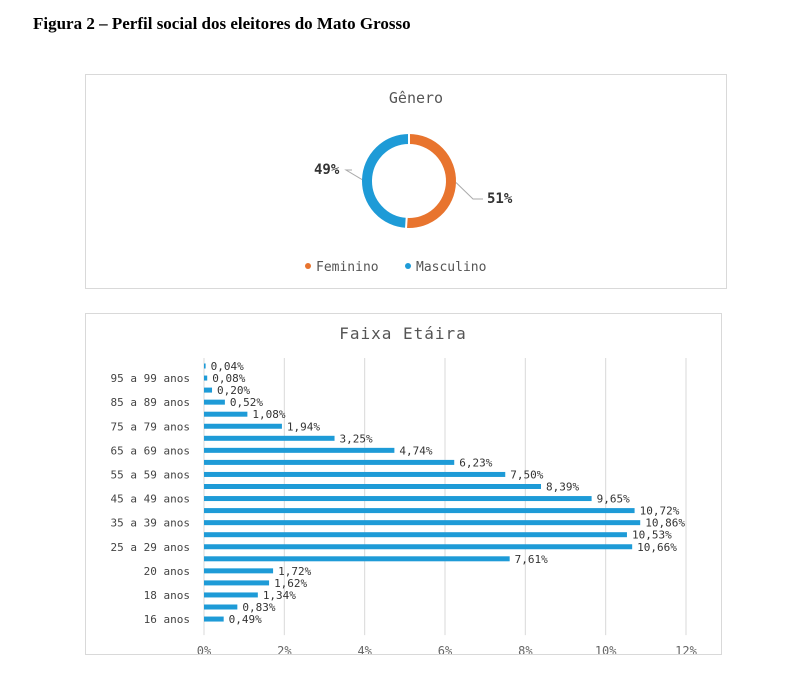  Describe the element at coordinates (294, 571) in the screenshot. I see `bar-data-label: 1,72%` at that location.